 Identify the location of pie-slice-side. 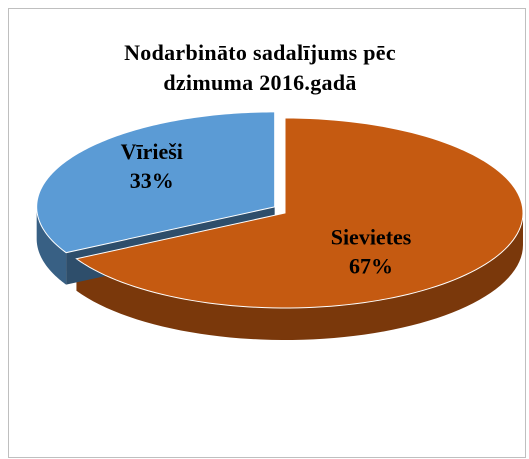
(51, 245).